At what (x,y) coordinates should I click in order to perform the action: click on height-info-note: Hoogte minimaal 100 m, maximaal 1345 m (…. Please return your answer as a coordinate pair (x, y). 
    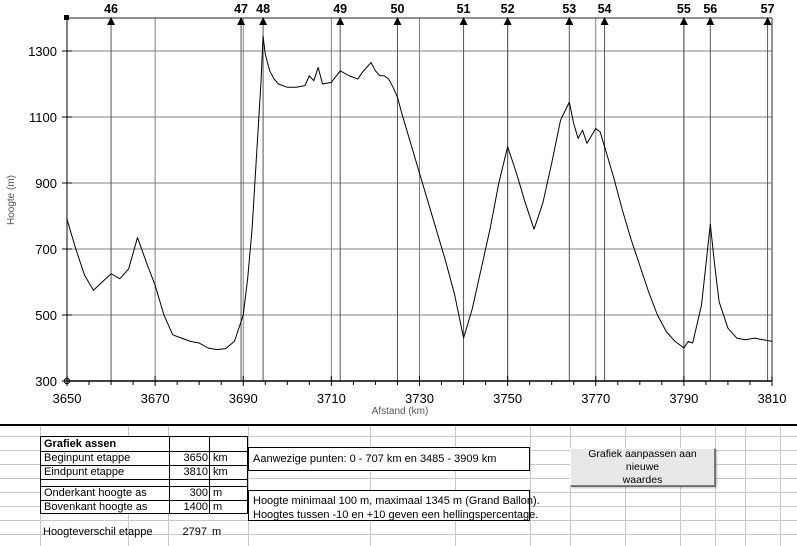
    Looking at the image, I should click on (394, 505).